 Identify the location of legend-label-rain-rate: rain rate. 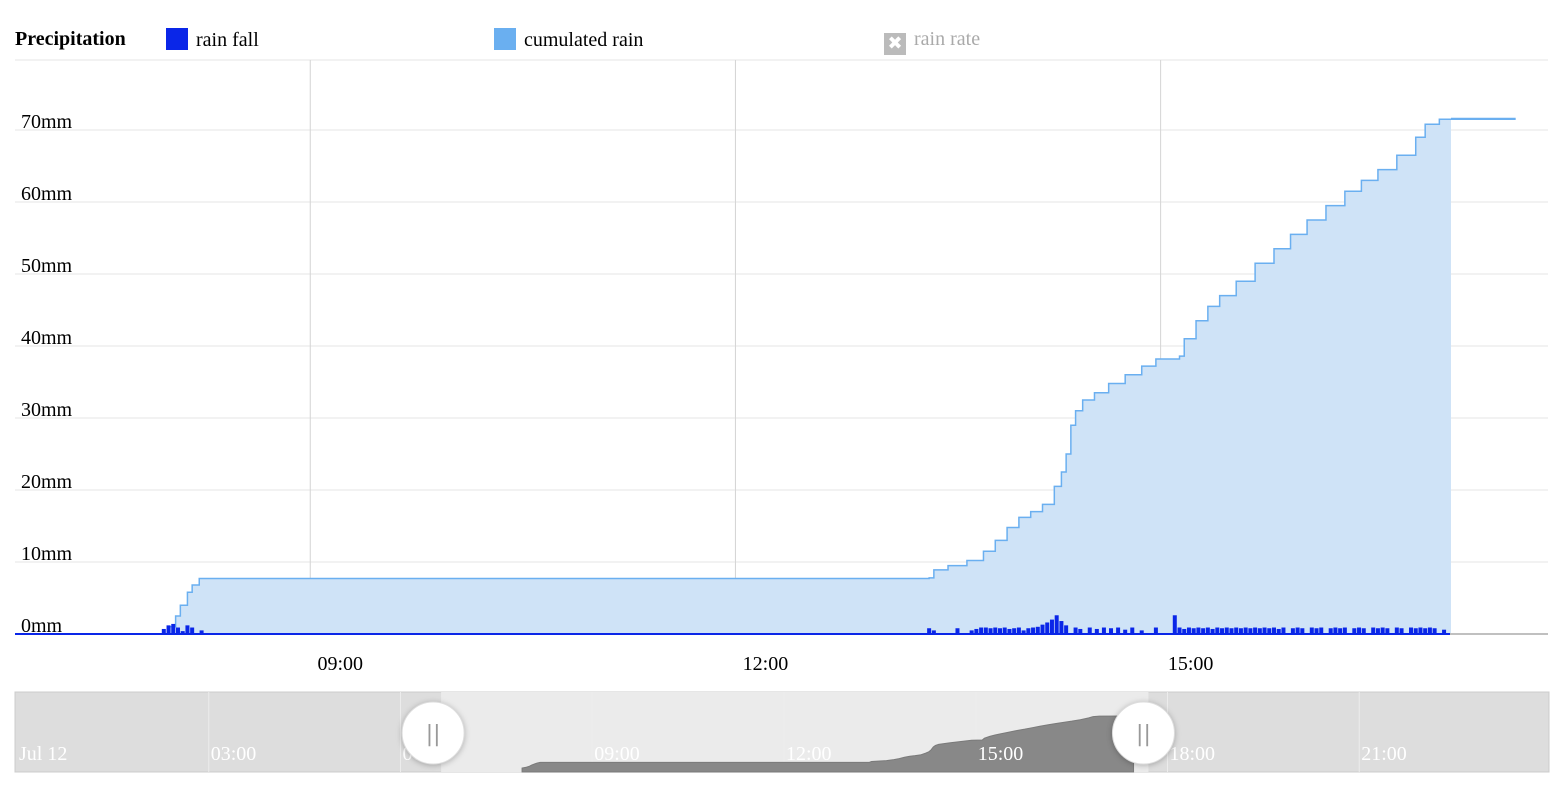
(947, 39).